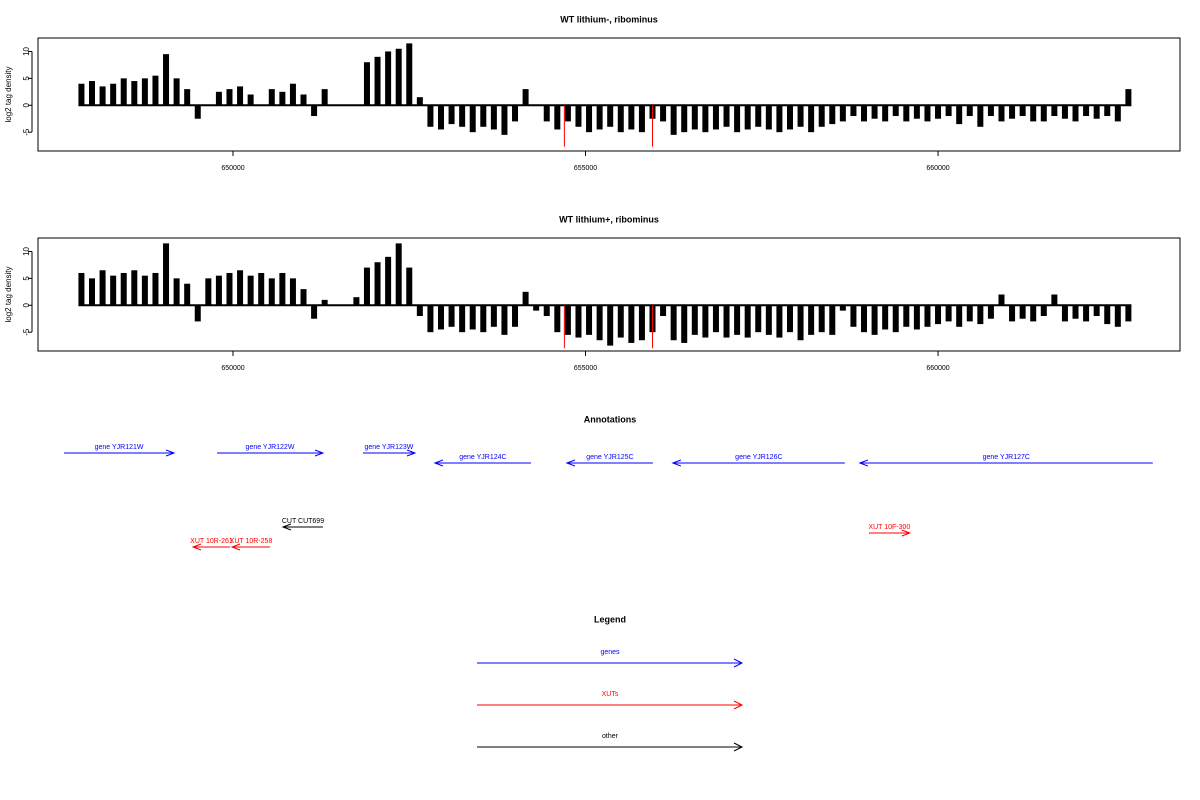  What do you see at coordinates (889, 527) in the screenshot?
I see `feature-label: XUT 10F-300` at bounding box center [889, 527].